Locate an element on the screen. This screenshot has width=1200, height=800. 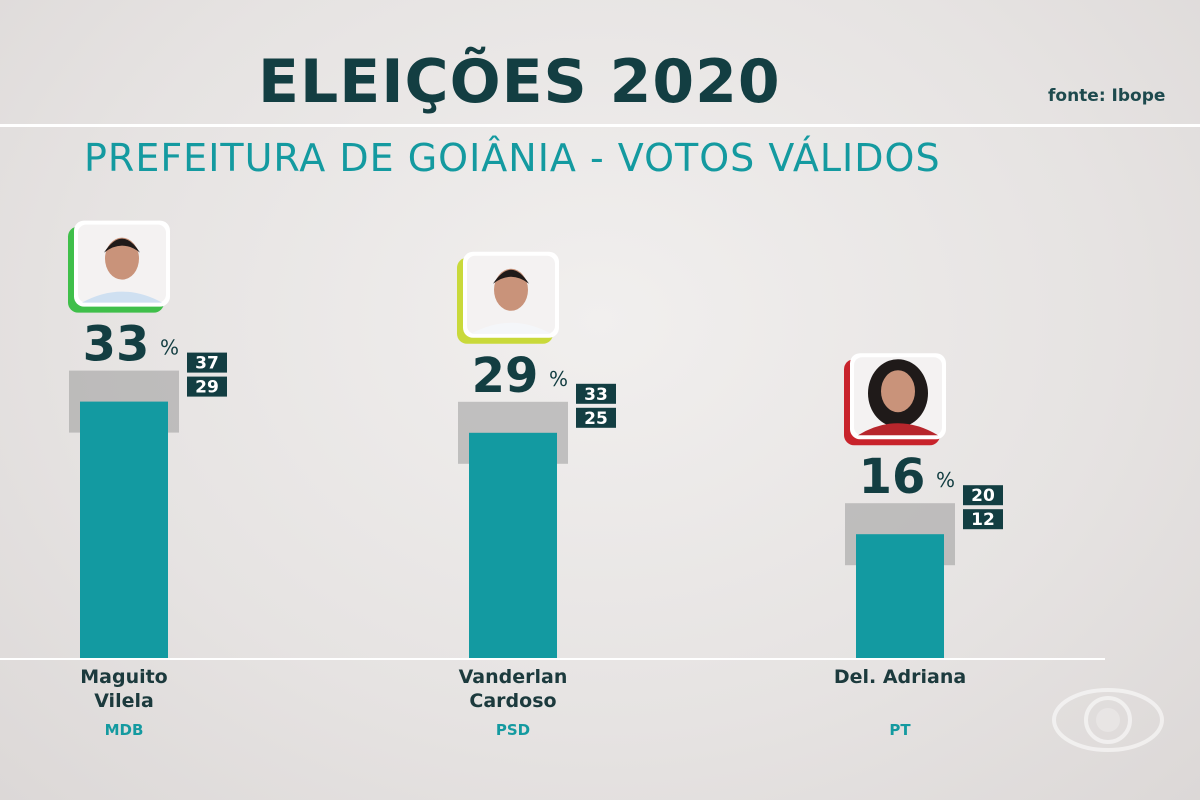
range-upper-label: 33 is located at coordinates (596, 395).